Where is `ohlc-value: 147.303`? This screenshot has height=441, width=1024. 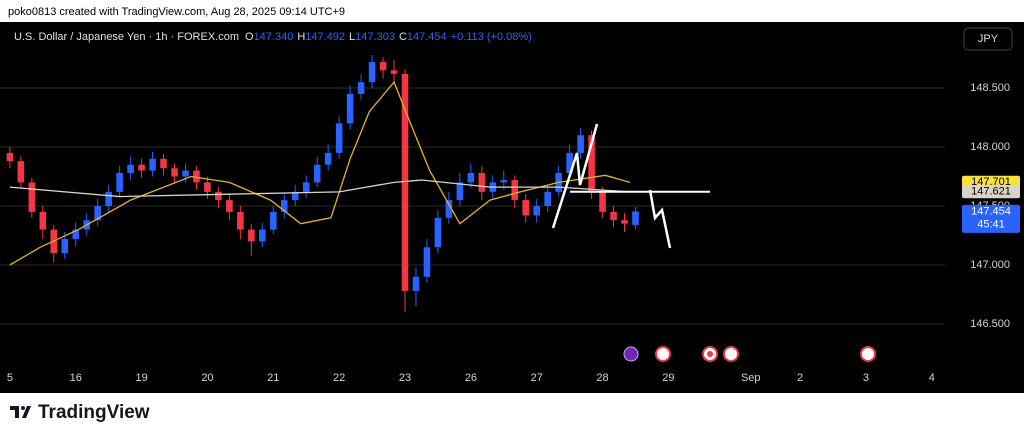 ohlc-value: 147.303 is located at coordinates (375, 37).